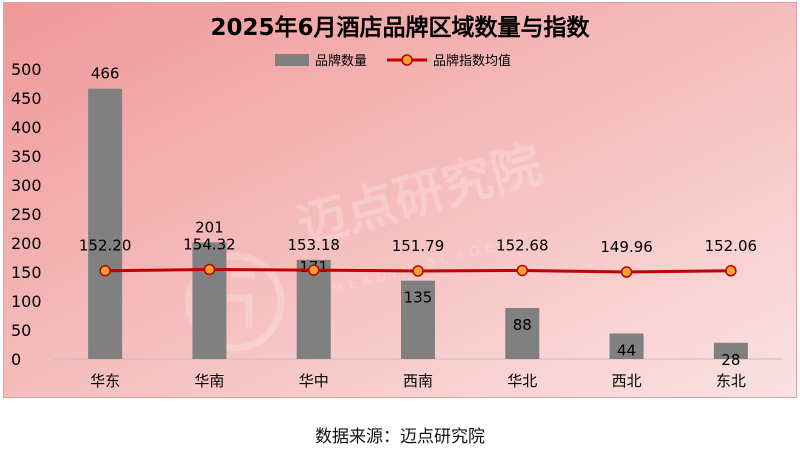  Describe the element at coordinates (522, 381) in the screenshot. I see `x-tick-label: 华北` at that location.